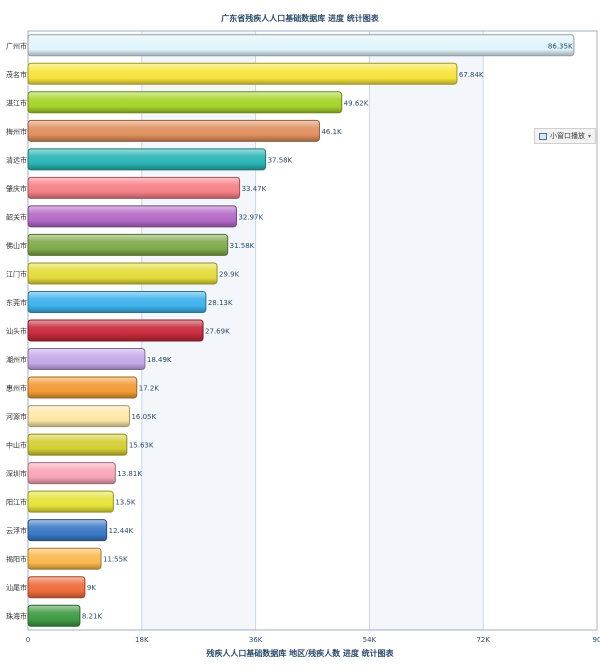  Describe the element at coordinates (16, 416) in the screenshot. I see `category-label: 河源市` at that location.